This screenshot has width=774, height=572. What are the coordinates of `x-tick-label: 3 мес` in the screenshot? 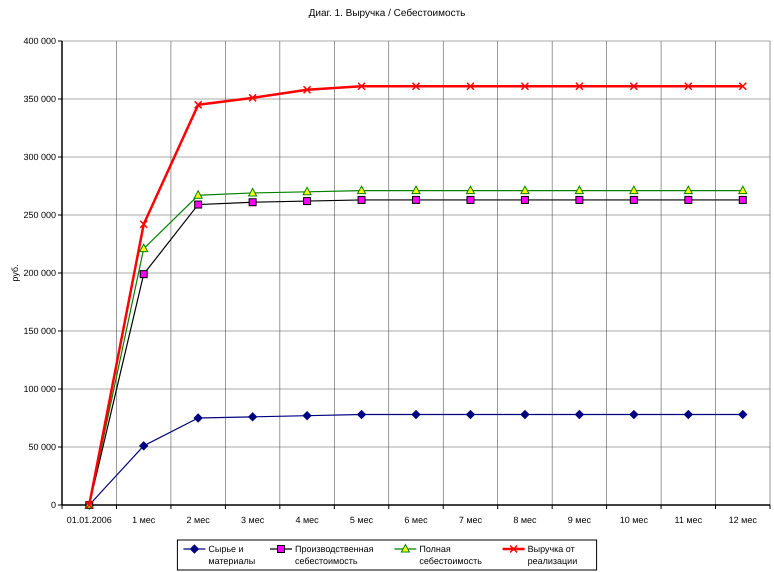 It's located at (253, 520).